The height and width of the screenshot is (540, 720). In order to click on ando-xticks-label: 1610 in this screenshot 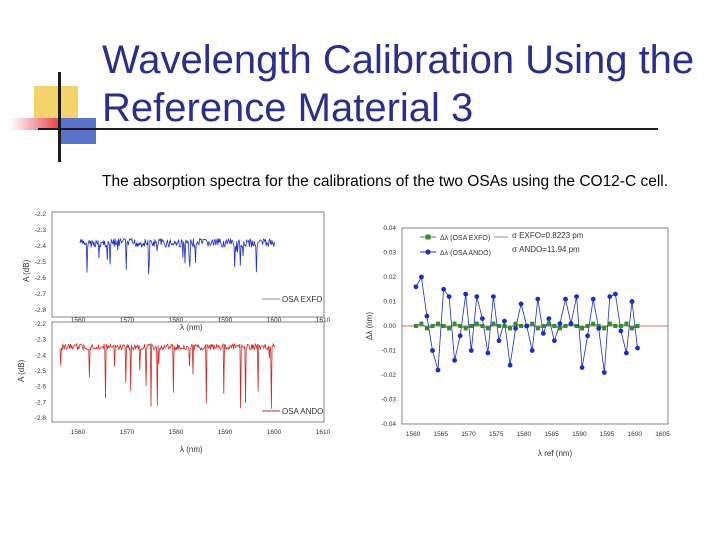, I will do `click(323, 432)`.